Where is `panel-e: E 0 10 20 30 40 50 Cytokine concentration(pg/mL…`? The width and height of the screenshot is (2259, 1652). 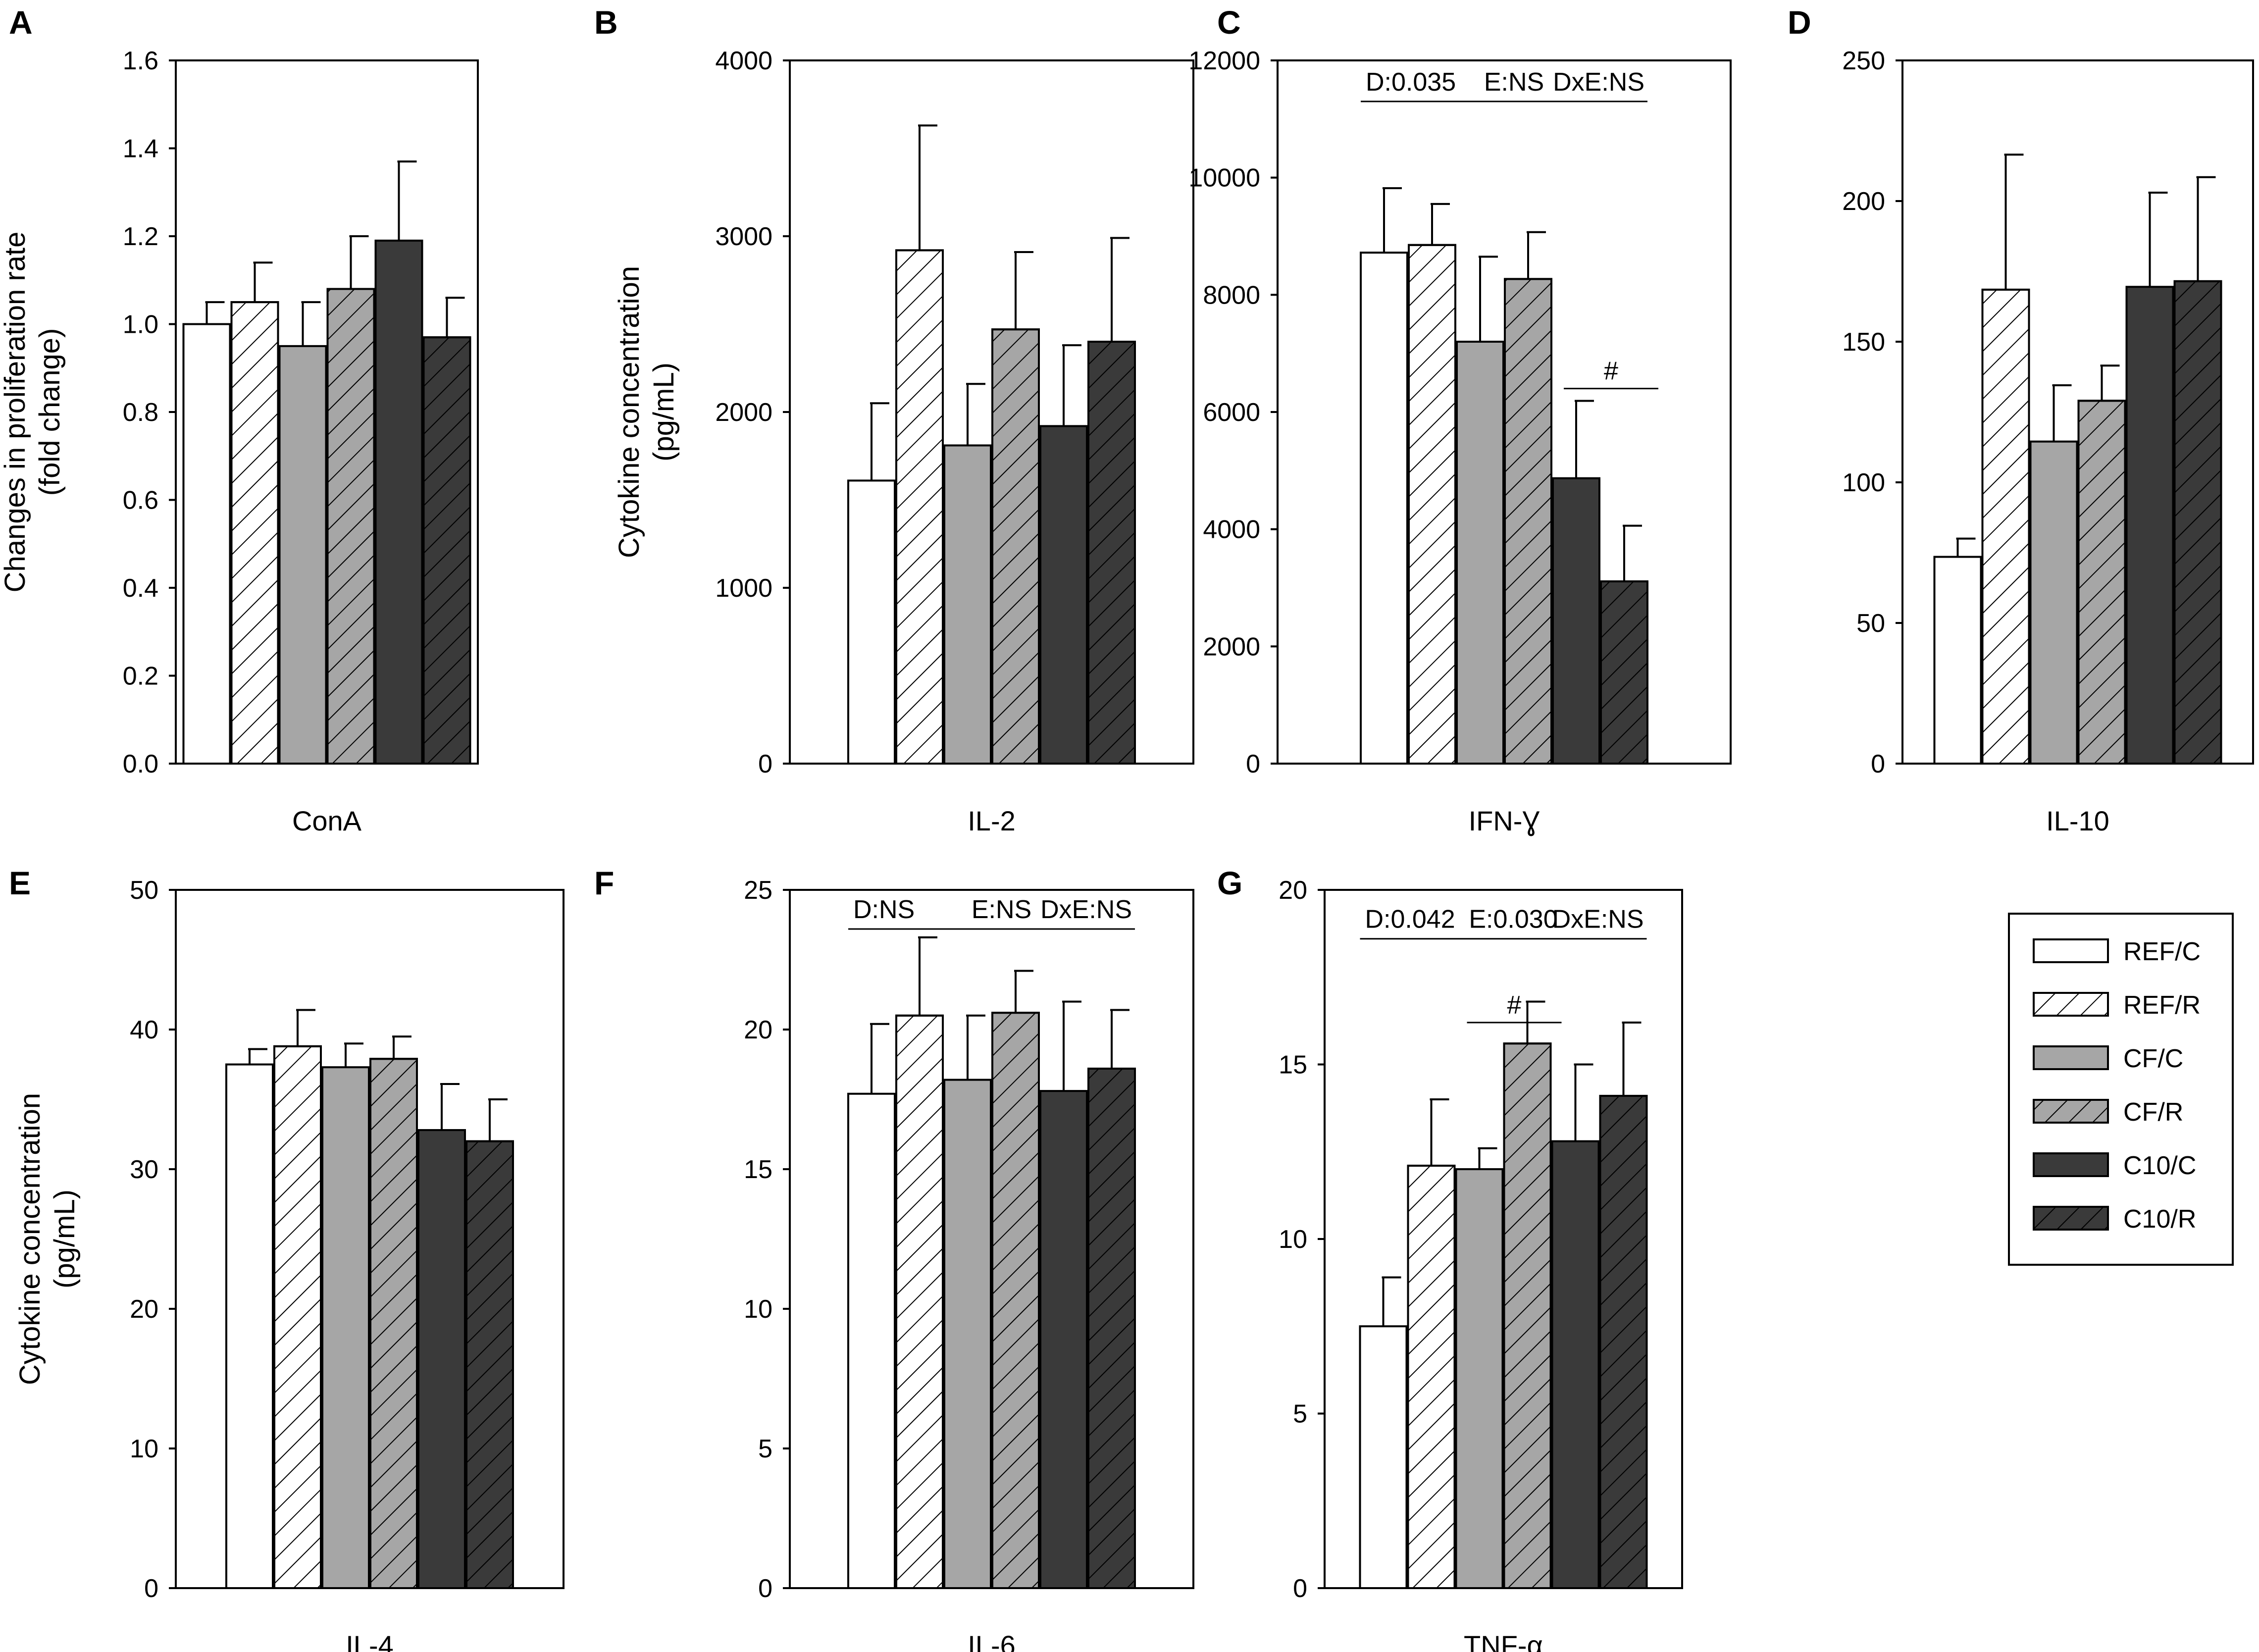 panel-e: E 0 10 20 30 40 50 Cytokine concentration(pg/mL… is located at coordinates (287, 1259).